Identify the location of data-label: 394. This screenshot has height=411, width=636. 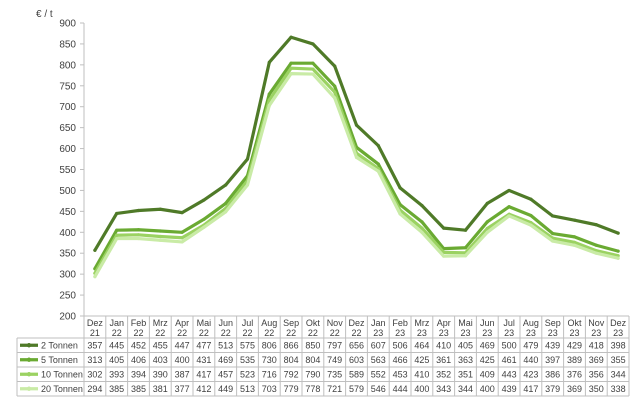
(138, 375).